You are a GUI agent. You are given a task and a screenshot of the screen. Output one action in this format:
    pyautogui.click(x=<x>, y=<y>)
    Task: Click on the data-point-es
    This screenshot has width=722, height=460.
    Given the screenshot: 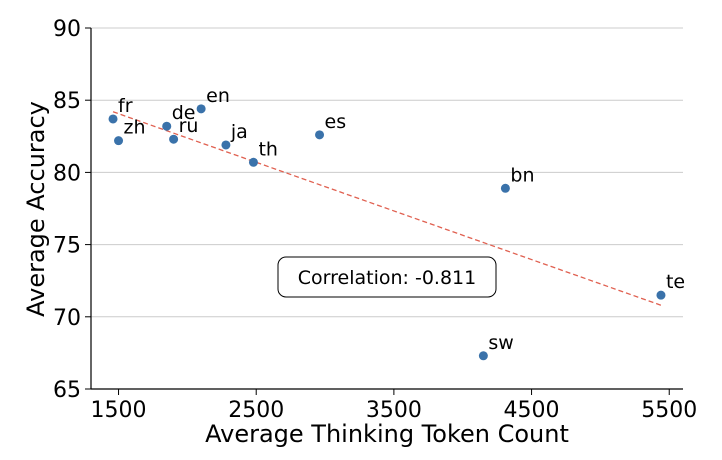 What is the action you would take?
    pyautogui.click(x=320, y=135)
    